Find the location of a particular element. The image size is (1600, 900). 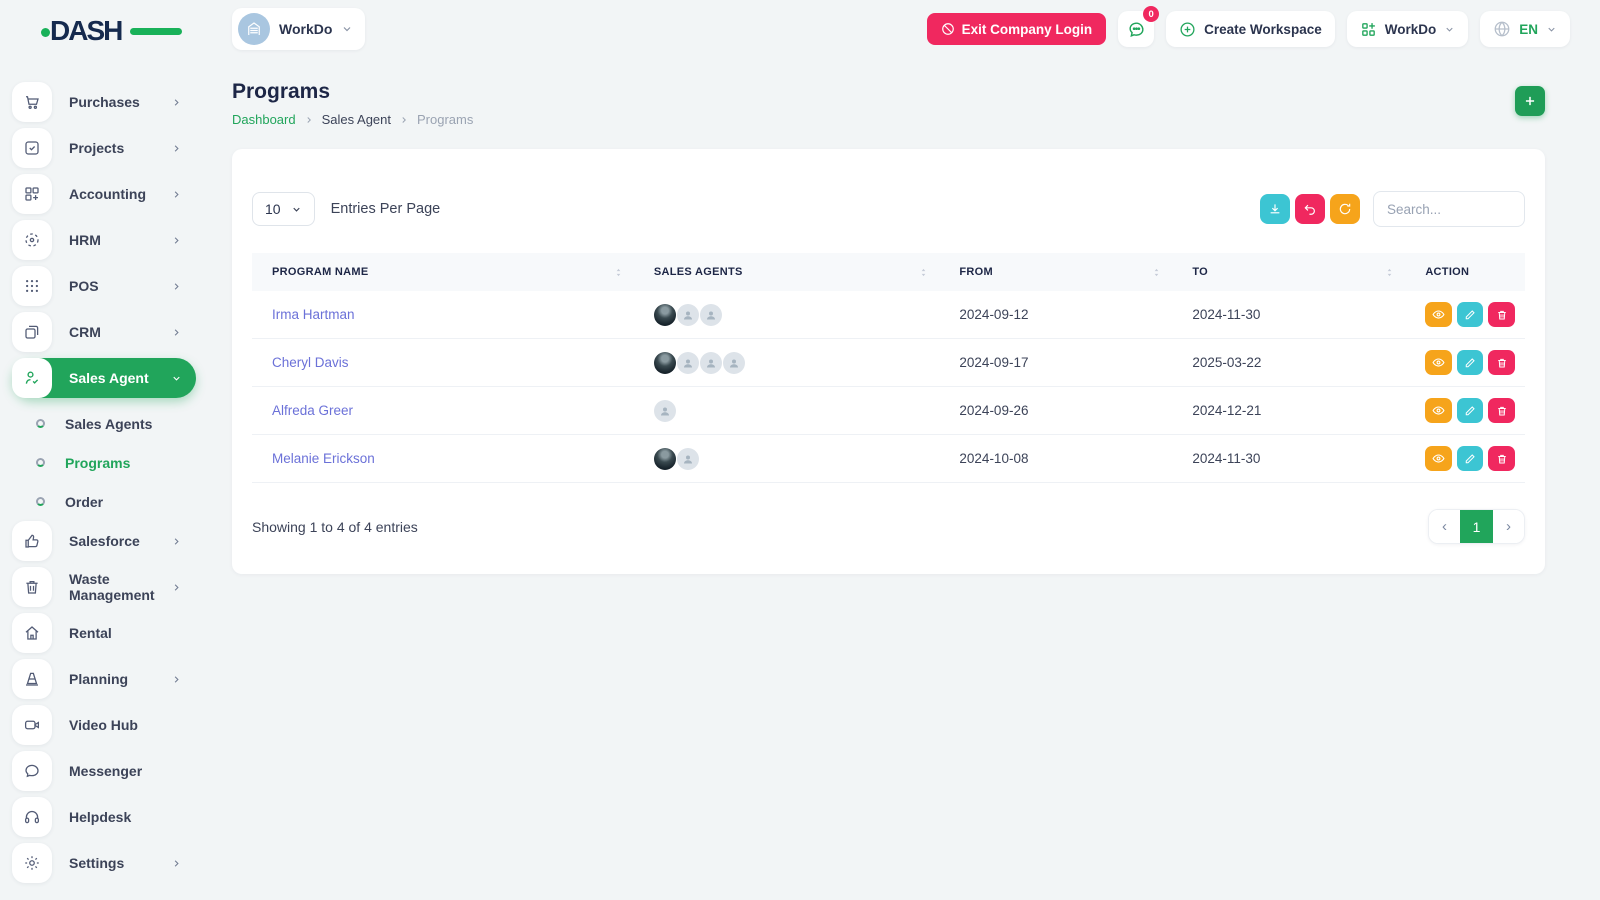

sidebar-item-pos: POS is located at coordinates (104, 286).